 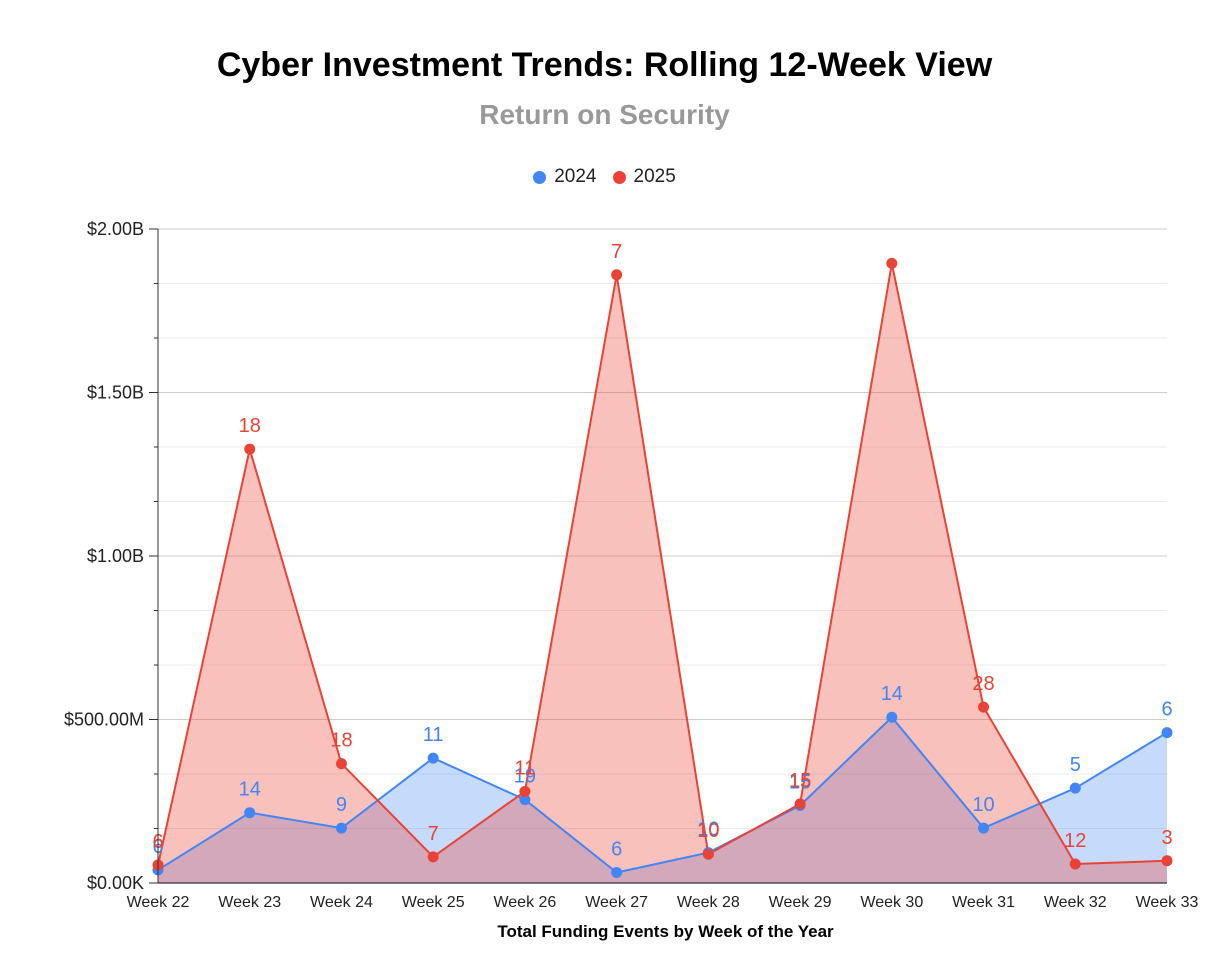 I want to click on x-tick-label: Week 27, so click(x=616, y=902).